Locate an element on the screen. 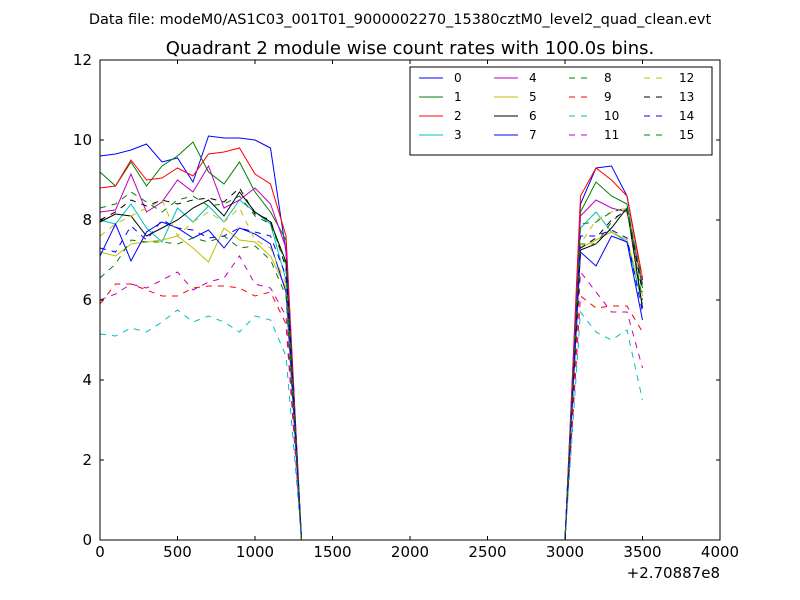 This screenshot has height=600, width=800. legend-label-1: 1 is located at coordinates (458, 97).